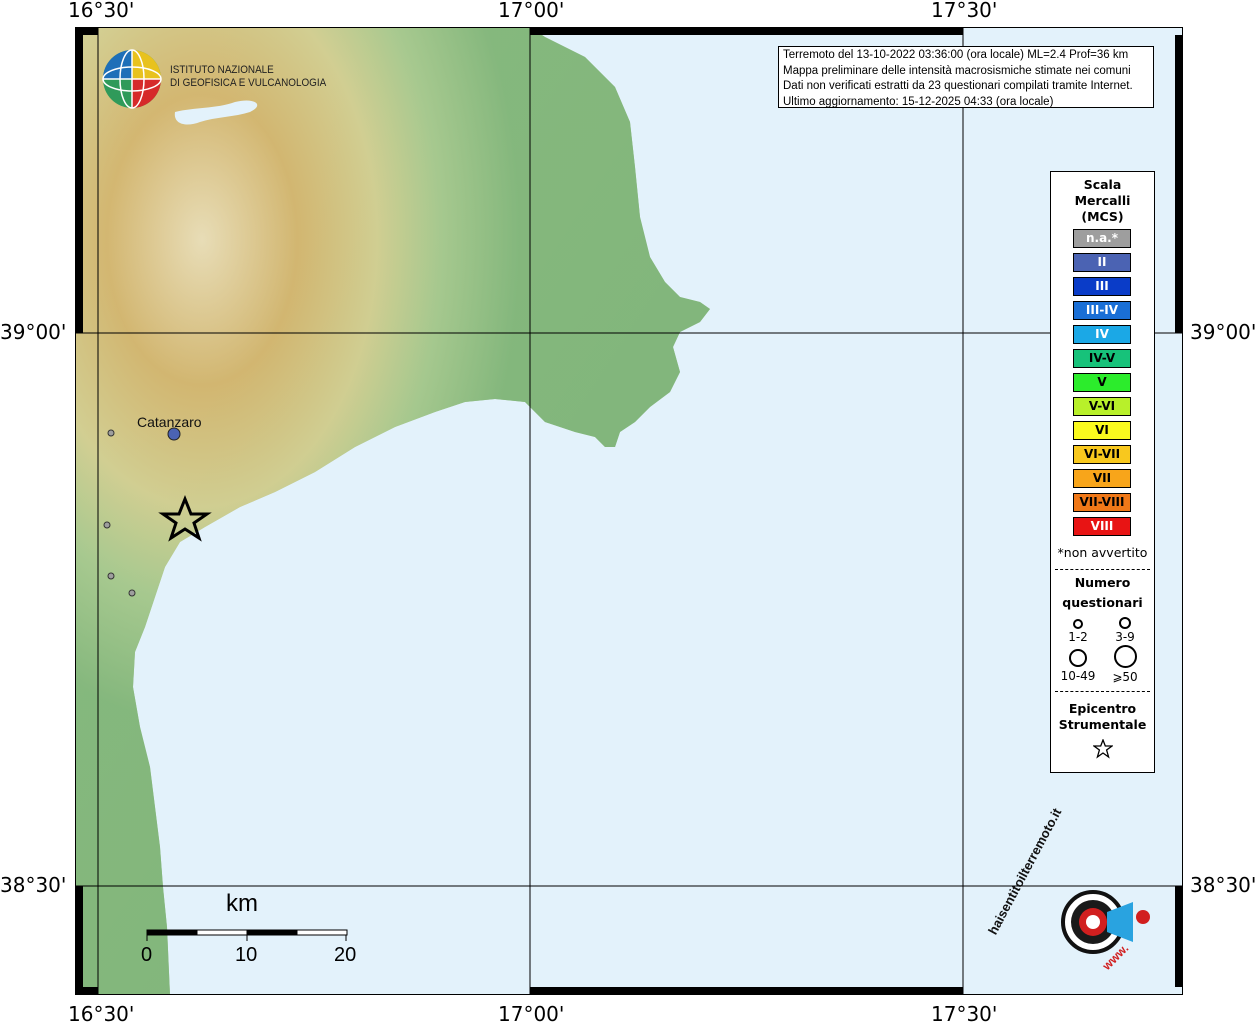  I want to click on lon-label-mid-bottom: 17°00', so click(531, 1014).